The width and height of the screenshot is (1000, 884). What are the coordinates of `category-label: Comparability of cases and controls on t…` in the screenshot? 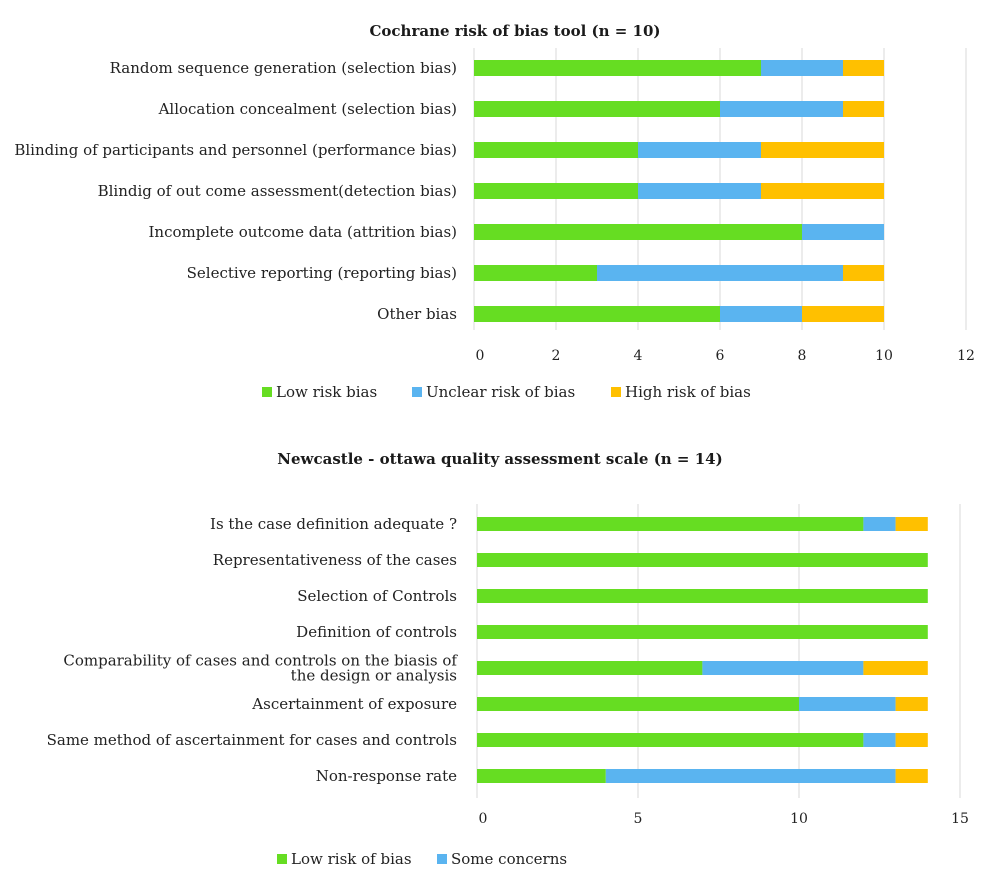 It's located at (260, 661).